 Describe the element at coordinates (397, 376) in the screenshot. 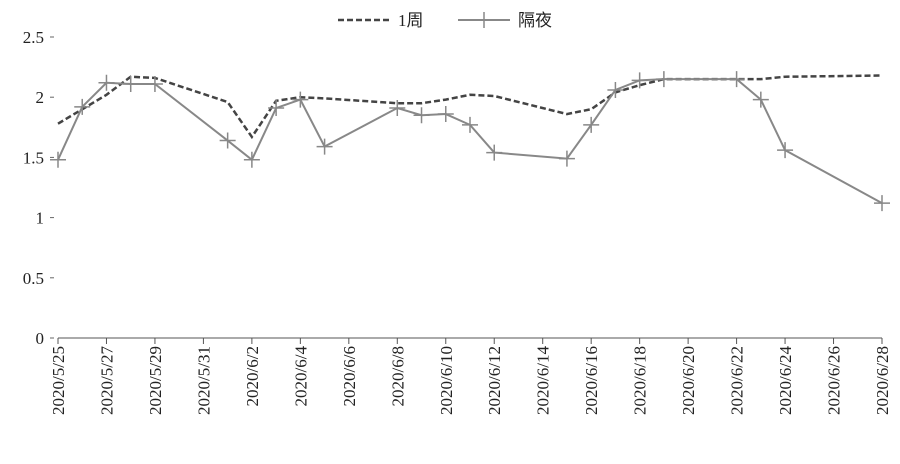

I see `x-tick-label: 2020/6/8` at that location.